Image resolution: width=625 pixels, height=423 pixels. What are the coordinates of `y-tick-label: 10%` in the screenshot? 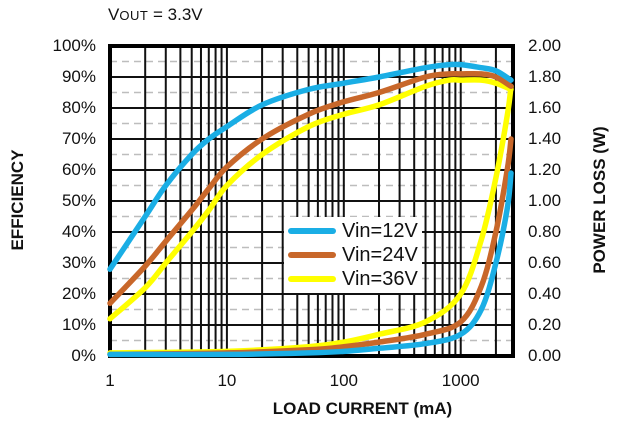 It's located at (78, 324).